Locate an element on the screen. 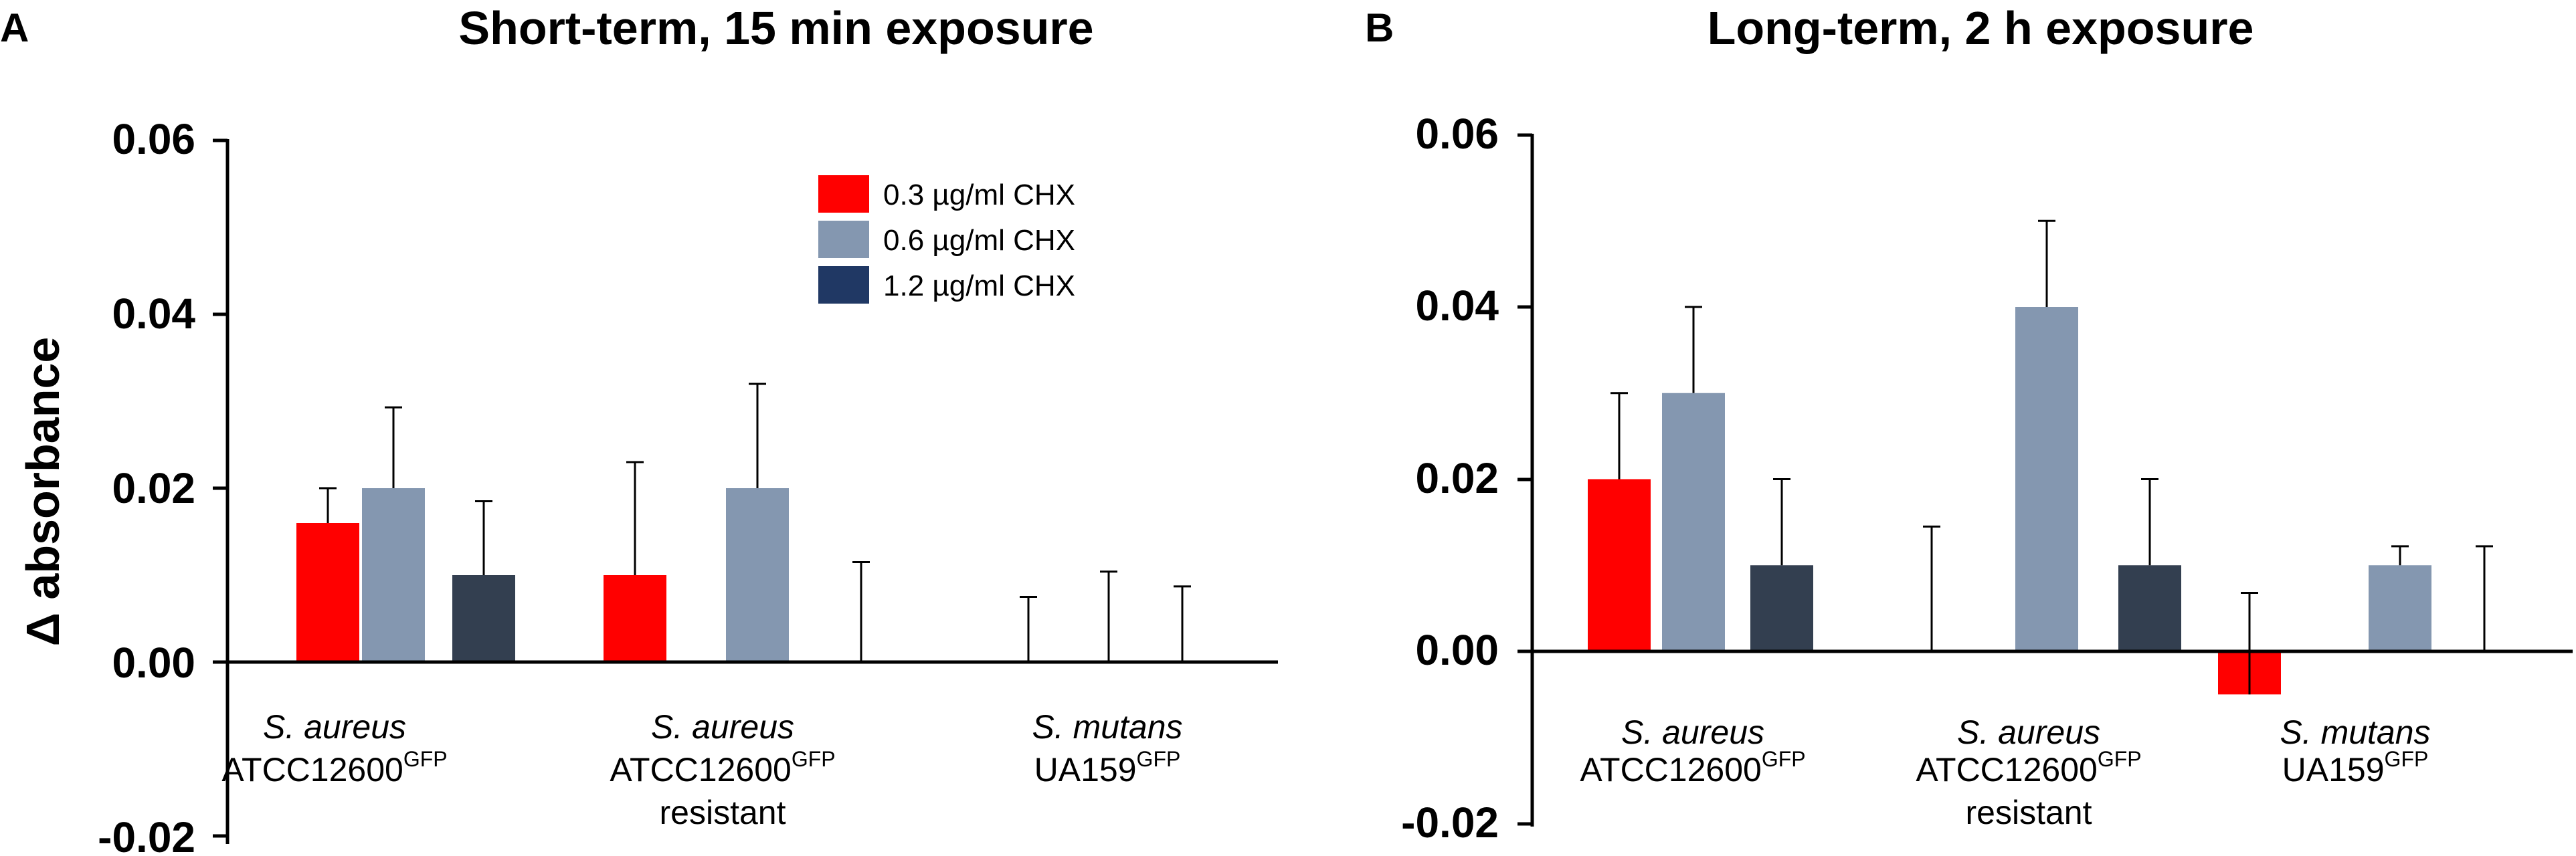  legend-label: 1.2 µg/ml CHX is located at coordinates (979, 286).